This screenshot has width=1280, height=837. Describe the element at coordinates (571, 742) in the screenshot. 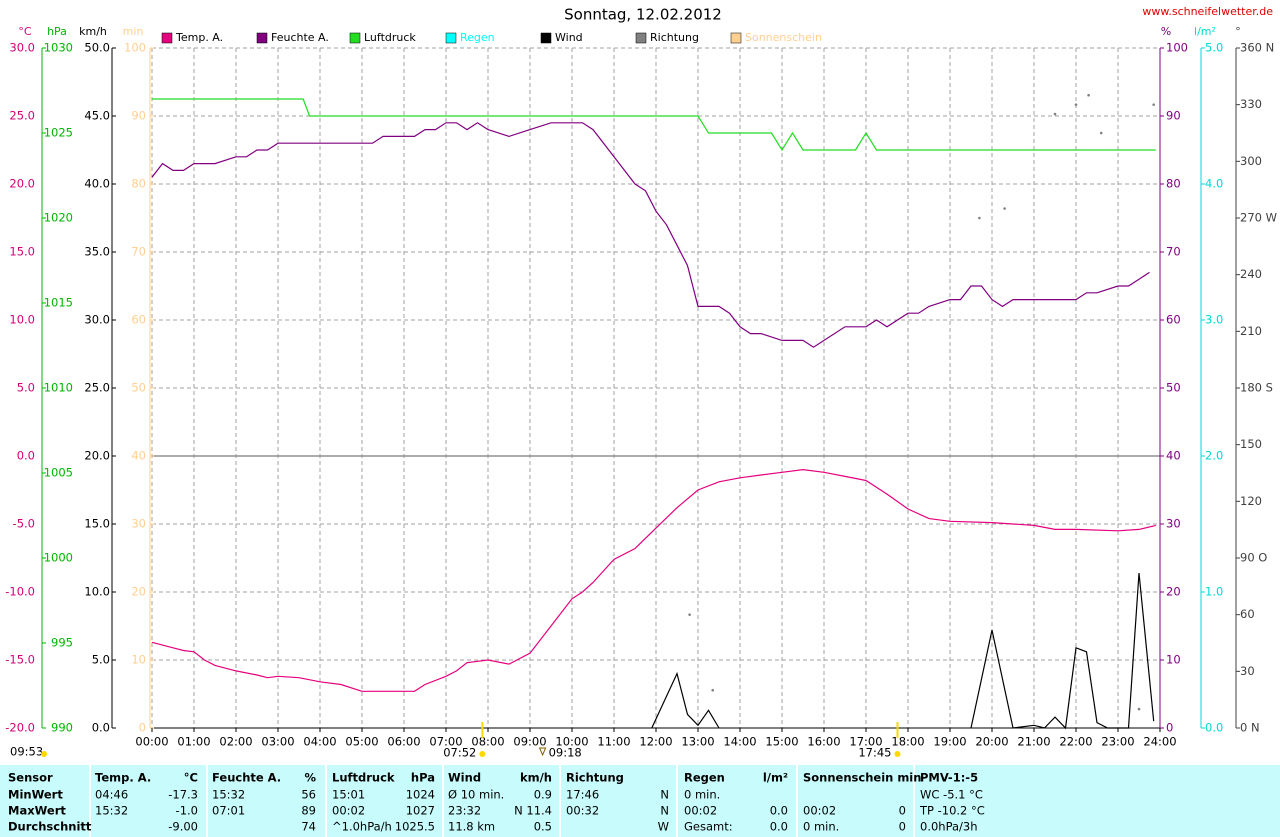

I see `x-tick-label: 10:00` at that location.